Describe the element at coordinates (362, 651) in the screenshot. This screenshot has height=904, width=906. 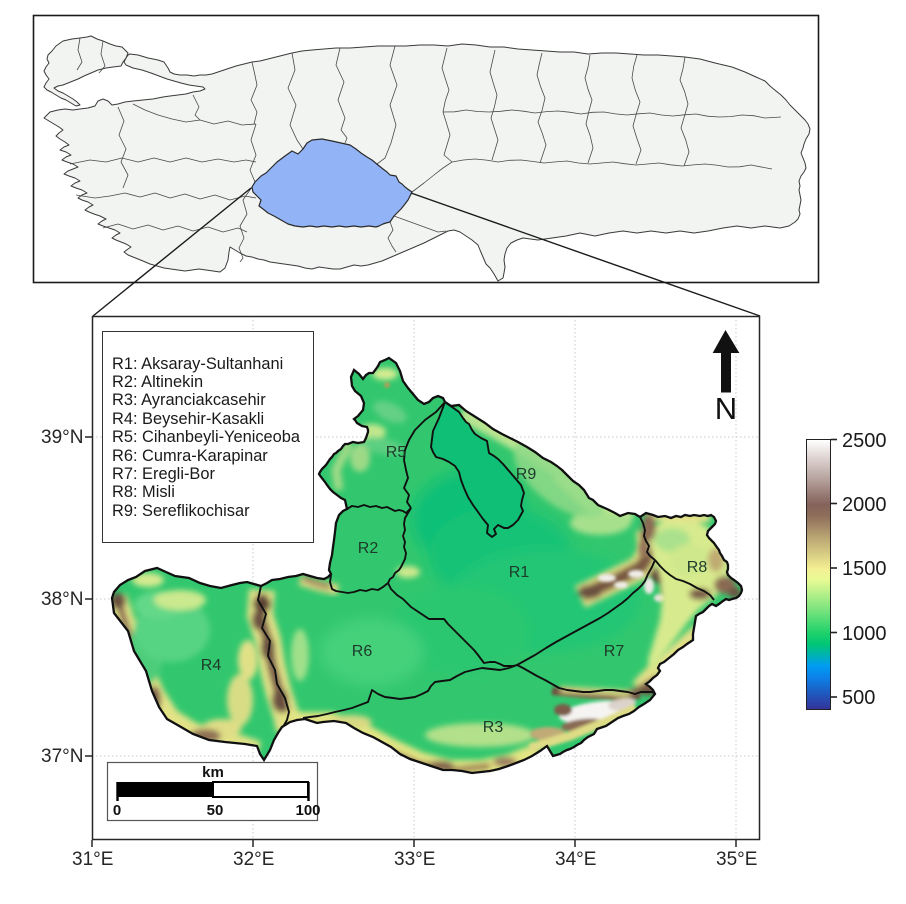
I see `svg-text: R6` at that location.